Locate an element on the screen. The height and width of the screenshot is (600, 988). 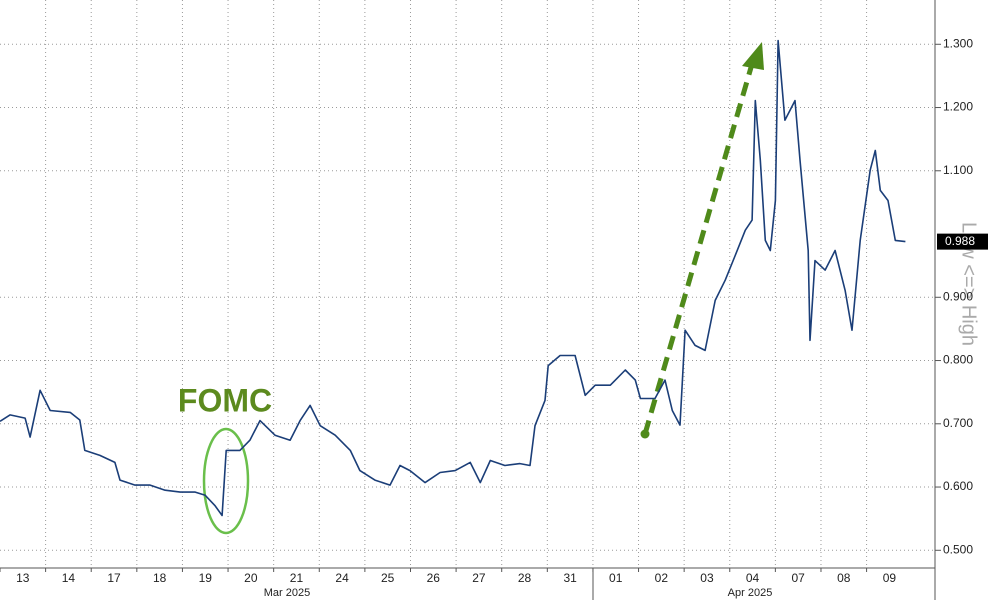
x-tick-label: 17 is located at coordinates (114, 578).